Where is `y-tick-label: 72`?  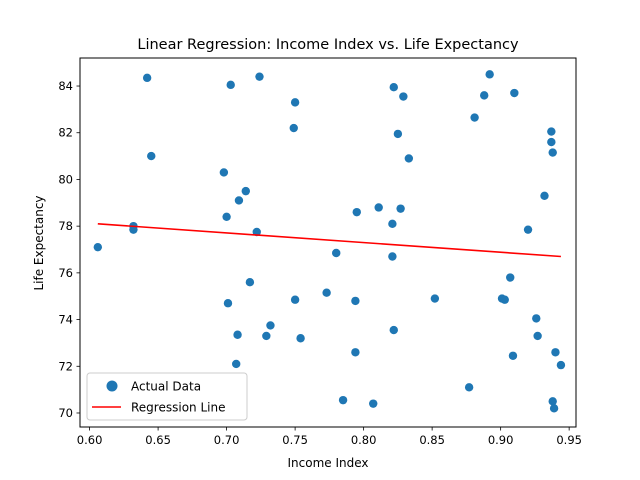 y-tick-label: 72 is located at coordinates (65, 366).